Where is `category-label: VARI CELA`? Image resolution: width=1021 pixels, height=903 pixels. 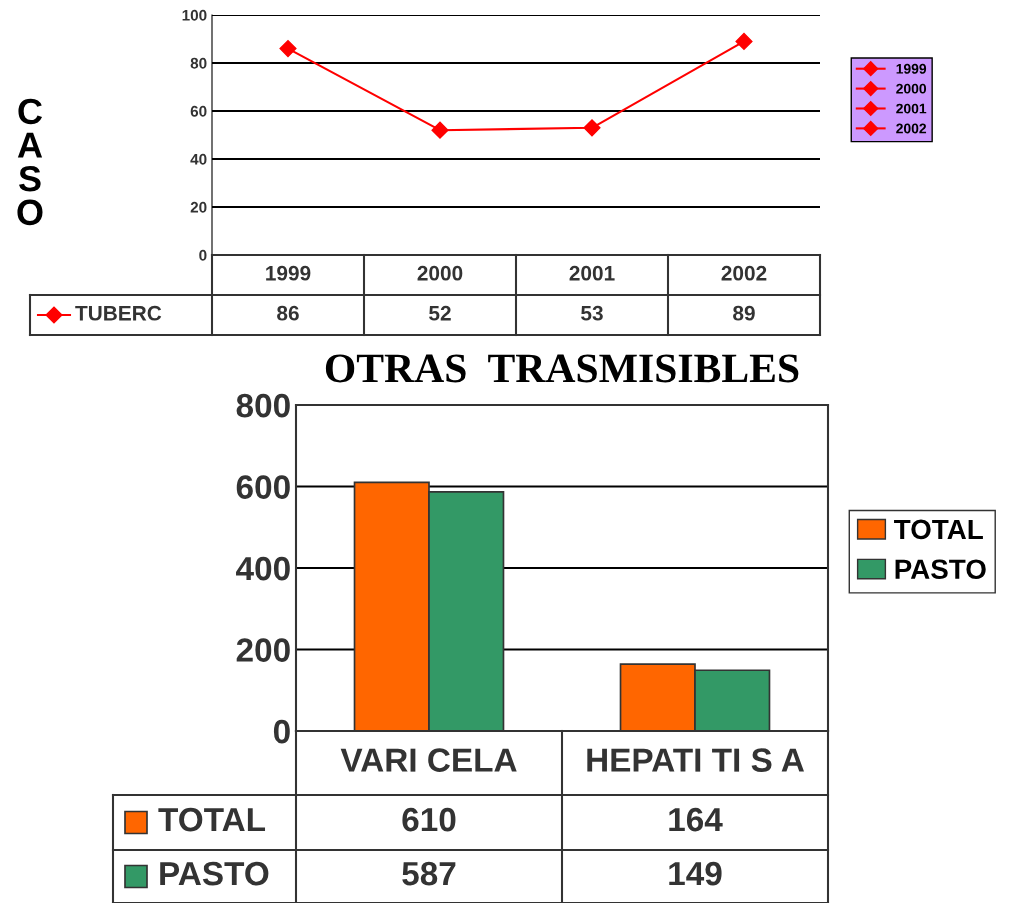
category-label: VARI CELA is located at coordinates (428, 760).